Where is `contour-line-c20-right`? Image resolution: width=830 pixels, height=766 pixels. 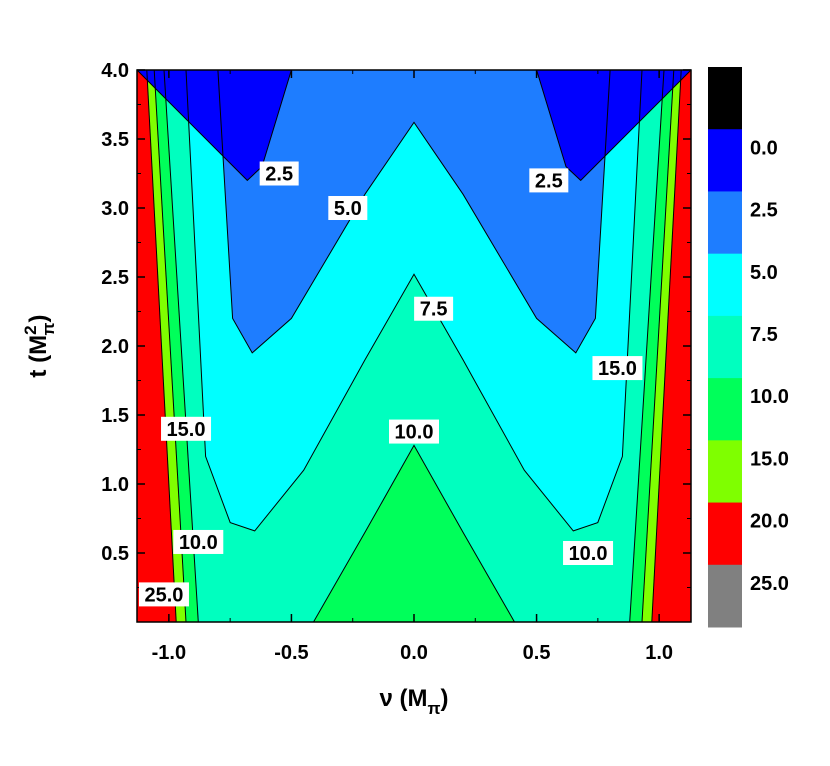 contour-line-c20-right is located at coordinates (658, 346).